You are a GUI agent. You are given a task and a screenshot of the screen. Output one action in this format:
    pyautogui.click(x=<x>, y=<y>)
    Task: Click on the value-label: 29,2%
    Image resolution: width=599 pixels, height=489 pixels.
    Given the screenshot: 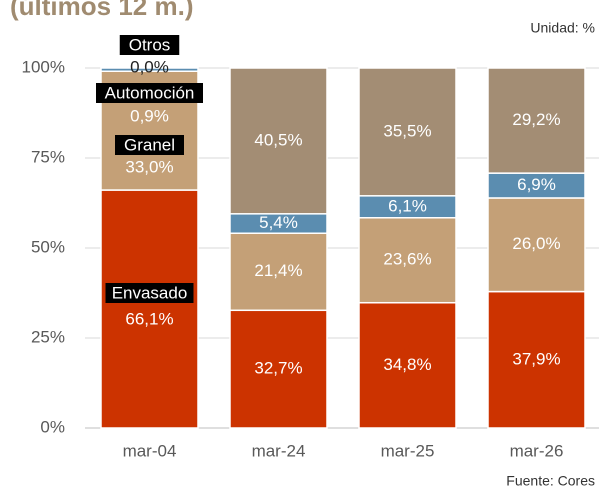 What is the action you would take?
    pyautogui.click(x=536, y=119)
    